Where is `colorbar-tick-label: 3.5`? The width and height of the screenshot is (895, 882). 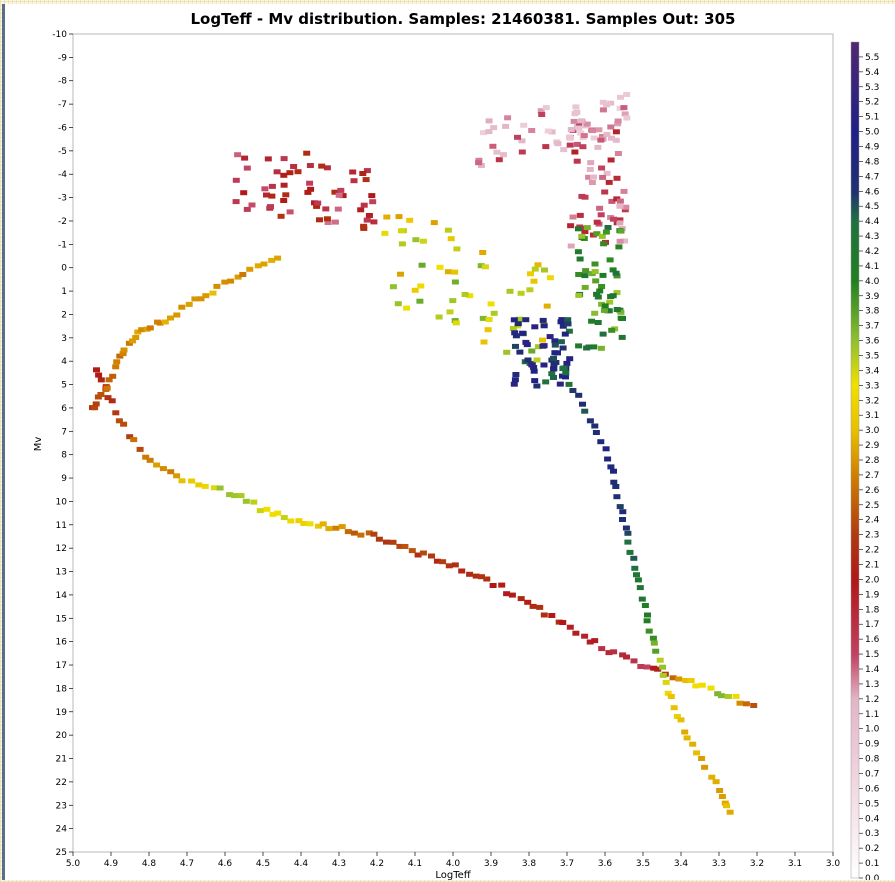
colorbar-tick-label: 3.5 is located at coordinates (872, 357).